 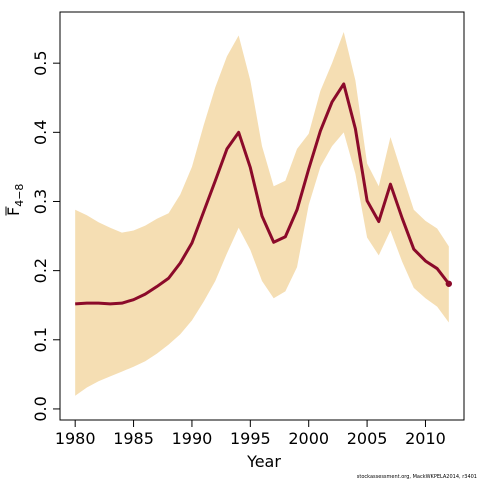 I want to click on x-tick-label-1990: 1990, so click(x=192, y=438).